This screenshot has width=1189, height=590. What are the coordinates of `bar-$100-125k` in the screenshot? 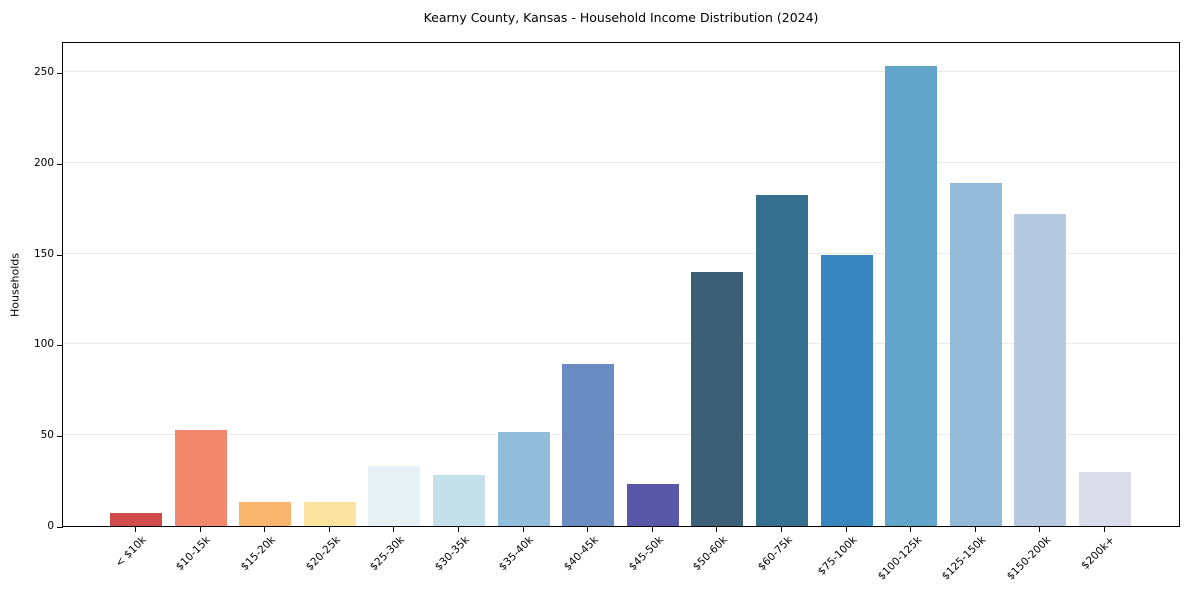 It's located at (911, 296).